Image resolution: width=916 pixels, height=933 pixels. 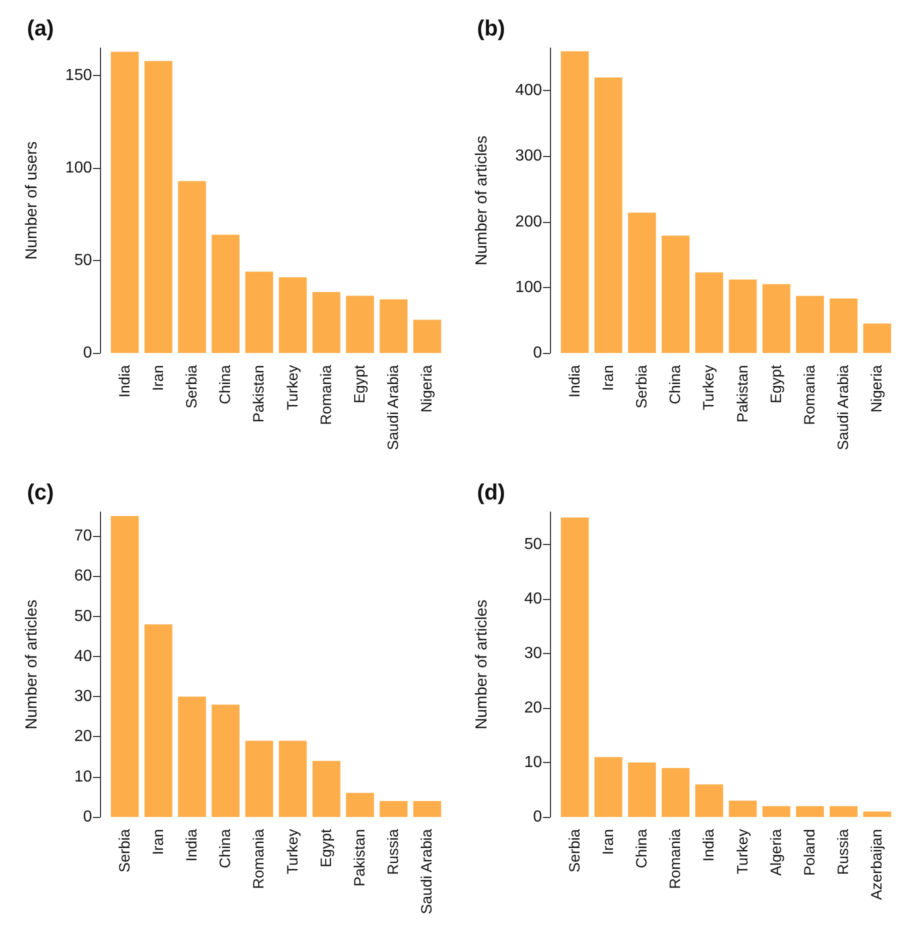 I want to click on chart-title: (a), so click(x=40, y=28).